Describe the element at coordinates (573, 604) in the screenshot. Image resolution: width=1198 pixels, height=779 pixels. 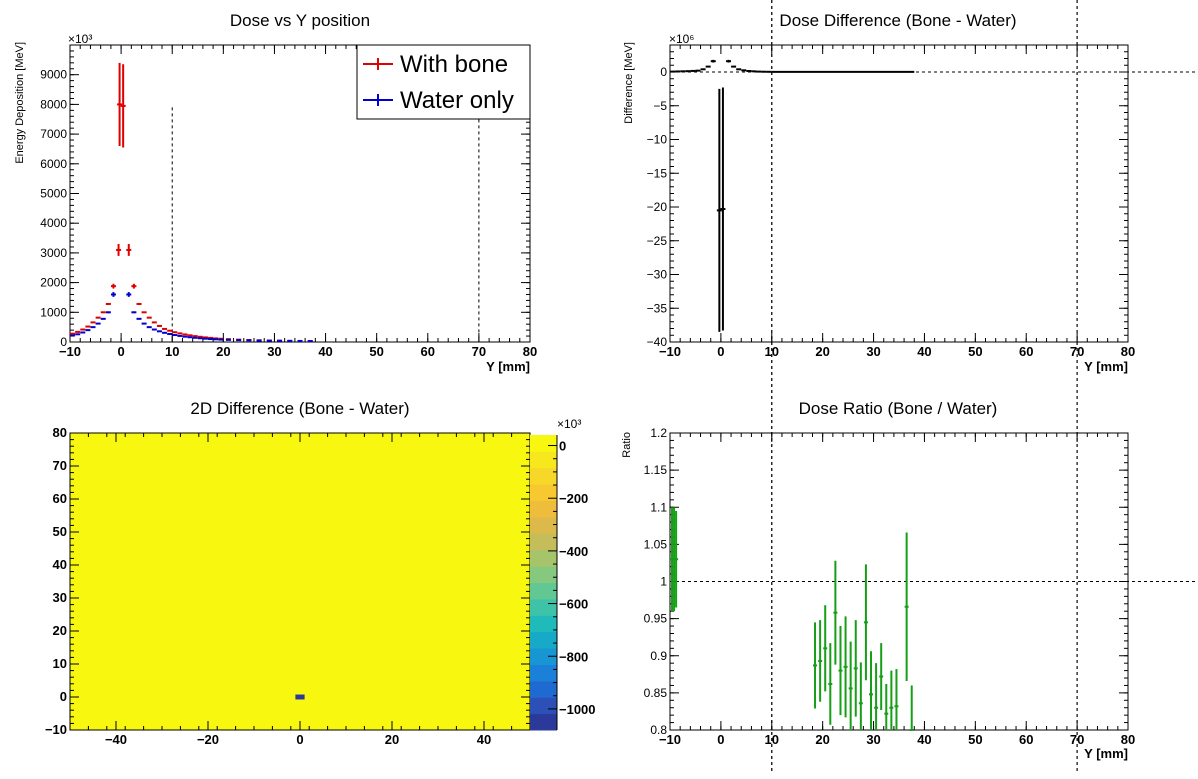
I see `colorbar-tick-label: −600` at that location.